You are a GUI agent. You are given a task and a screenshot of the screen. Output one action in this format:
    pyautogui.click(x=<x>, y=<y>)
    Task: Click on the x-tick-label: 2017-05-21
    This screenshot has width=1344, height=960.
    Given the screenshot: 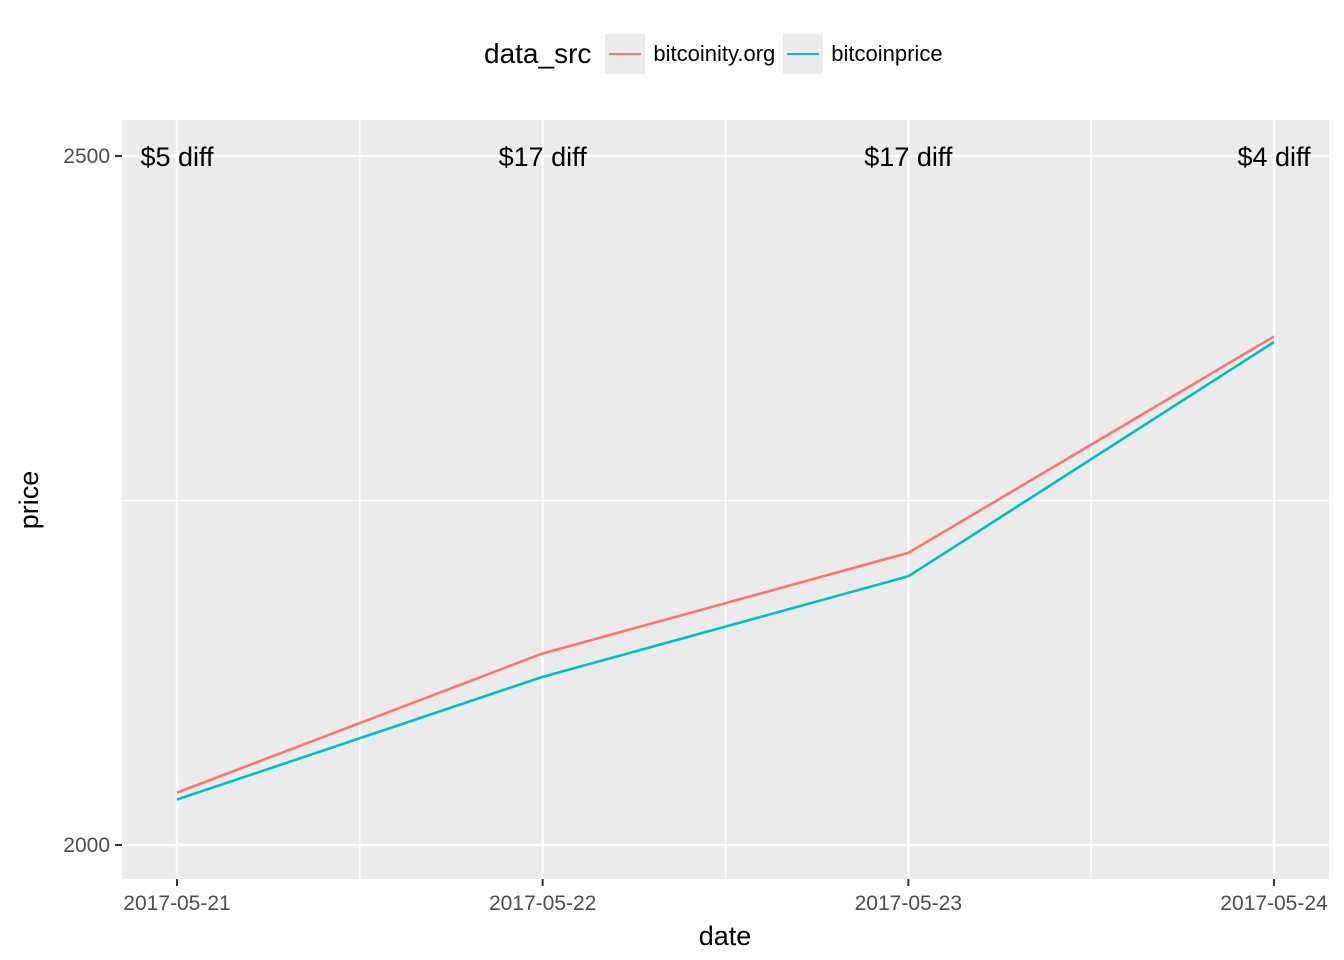 What is the action you would take?
    pyautogui.click(x=176, y=903)
    